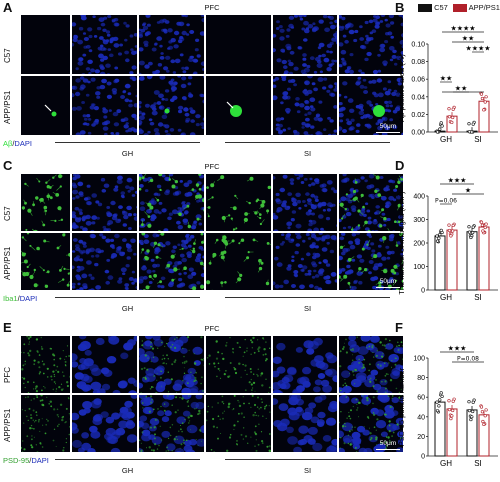 The width and height of the screenshot is (500, 482). Describe the element at coordinates (212, 166) in the screenshot. I see `panel-c-title: PFC` at that location.